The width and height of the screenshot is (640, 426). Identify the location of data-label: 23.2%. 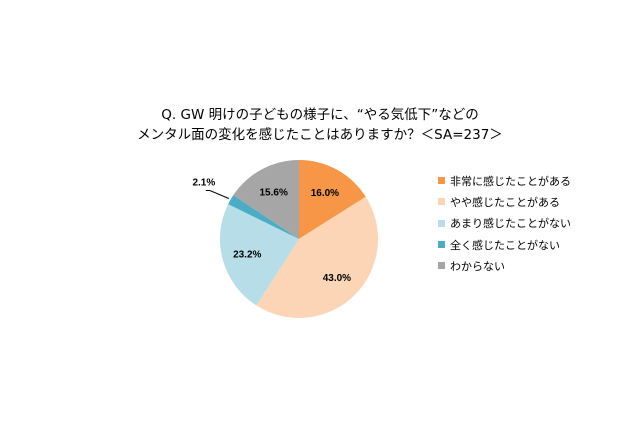
(247, 254).